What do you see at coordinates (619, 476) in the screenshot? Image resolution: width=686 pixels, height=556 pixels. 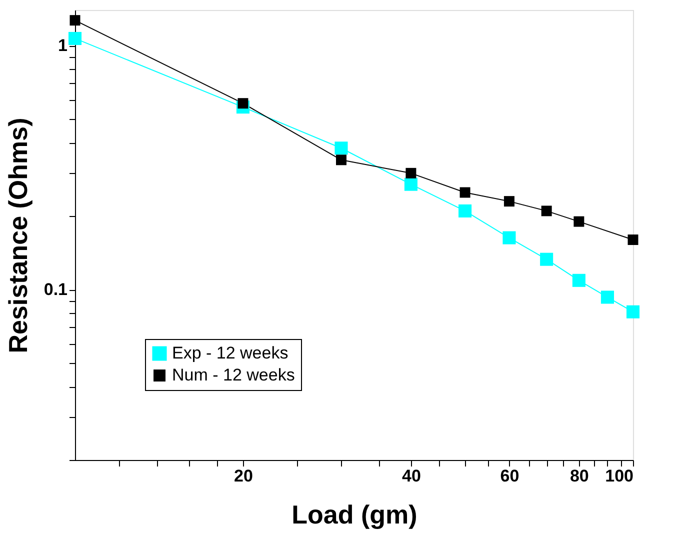 I see `x-tick-label: 100` at bounding box center [619, 476].